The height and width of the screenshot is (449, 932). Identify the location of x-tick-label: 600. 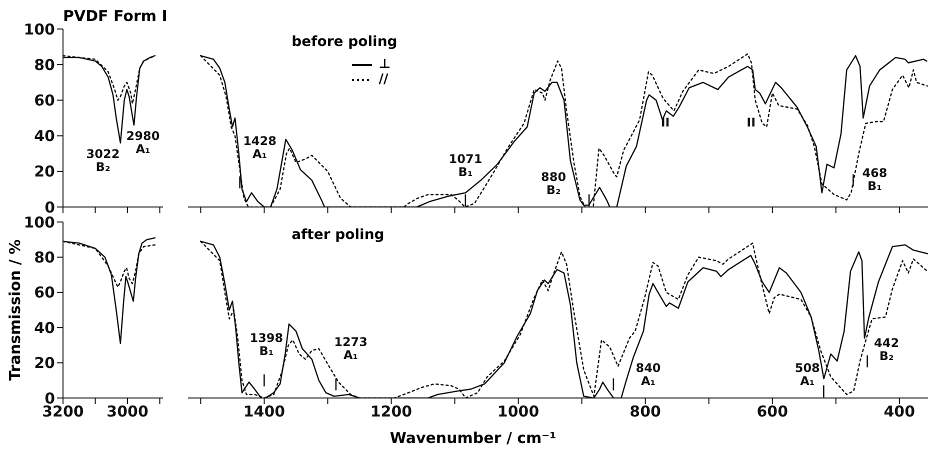
(772, 411).